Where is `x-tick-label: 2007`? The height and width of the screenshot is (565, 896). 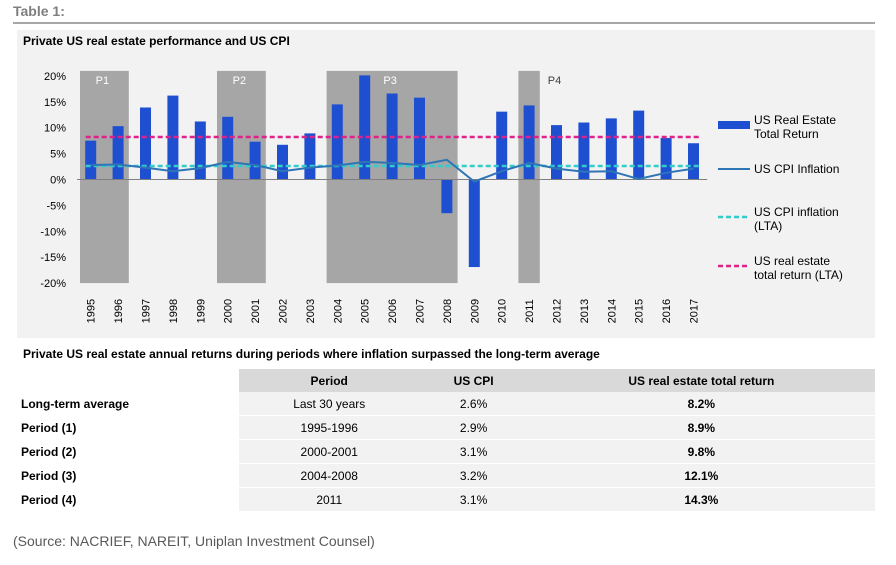 x-tick-label: 2007 is located at coordinates (421, 311).